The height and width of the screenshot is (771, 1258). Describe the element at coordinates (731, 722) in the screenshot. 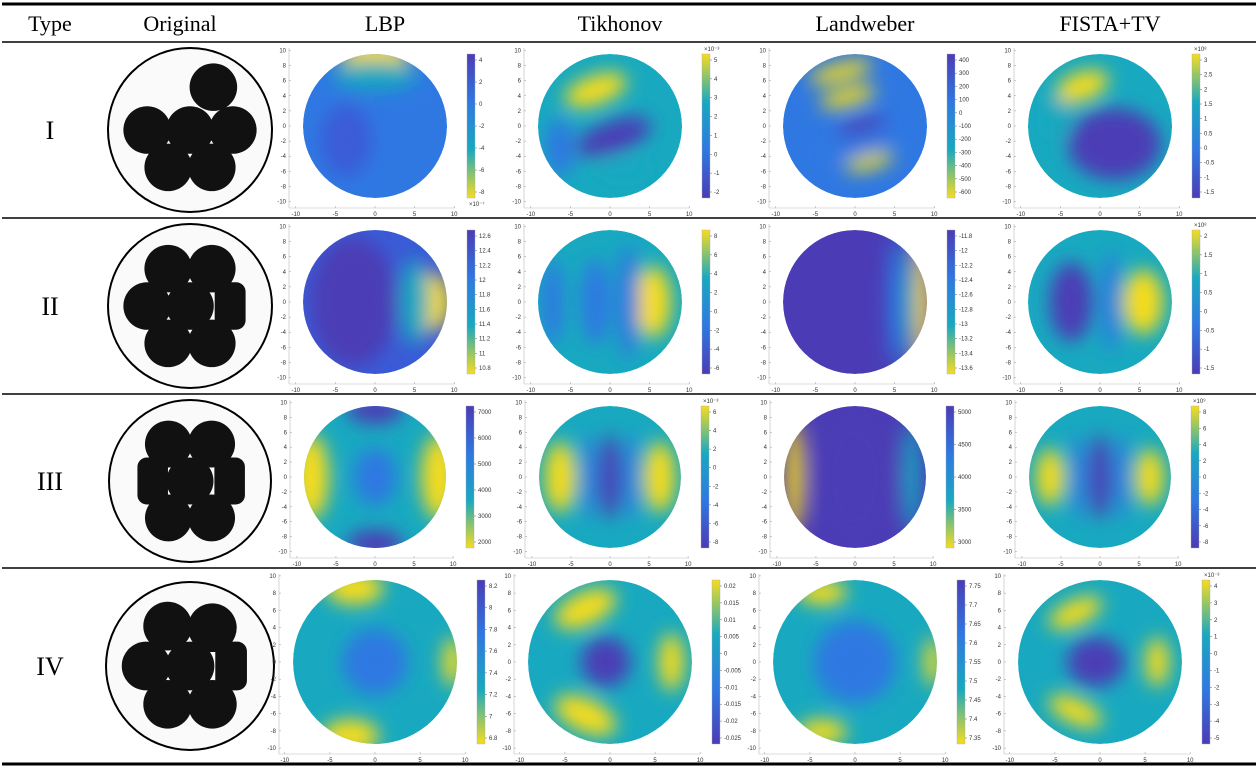

I see `cbar-tick-label: -0.02` at that location.